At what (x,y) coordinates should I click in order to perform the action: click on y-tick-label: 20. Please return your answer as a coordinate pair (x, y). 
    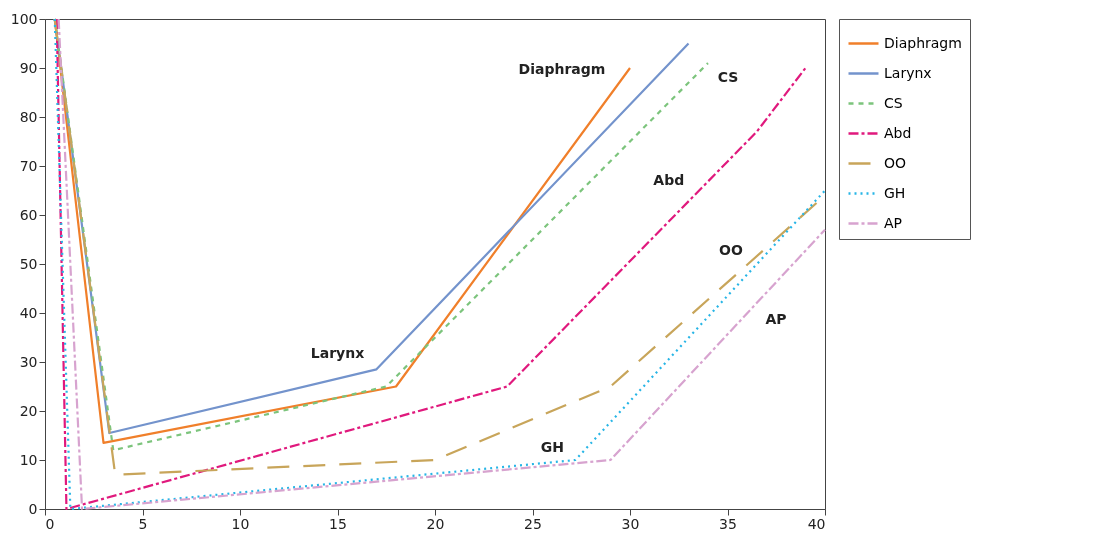
    Looking at the image, I should click on (28, 410).